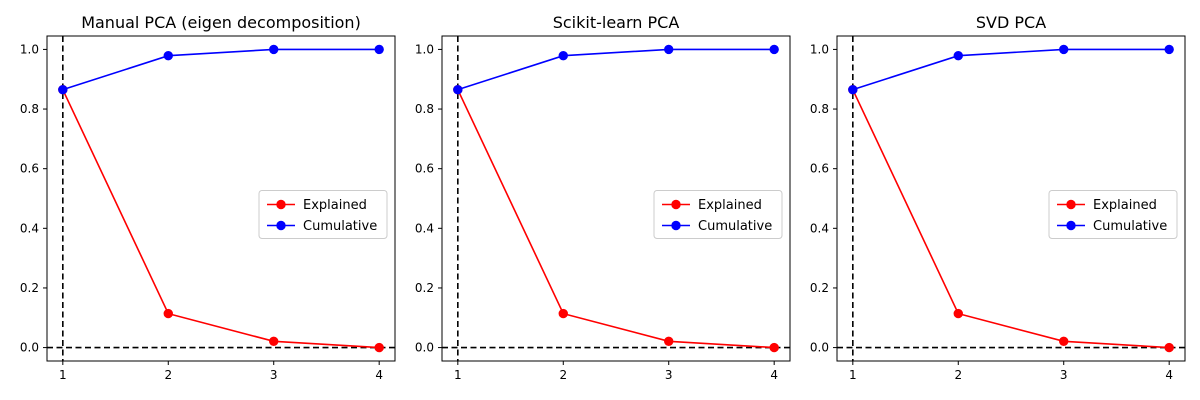 Image resolution: width=1200 pixels, height=400 pixels. What do you see at coordinates (1071, 204) in the screenshot?
I see `subplot-3-legend-marker-explained` at bounding box center [1071, 204].